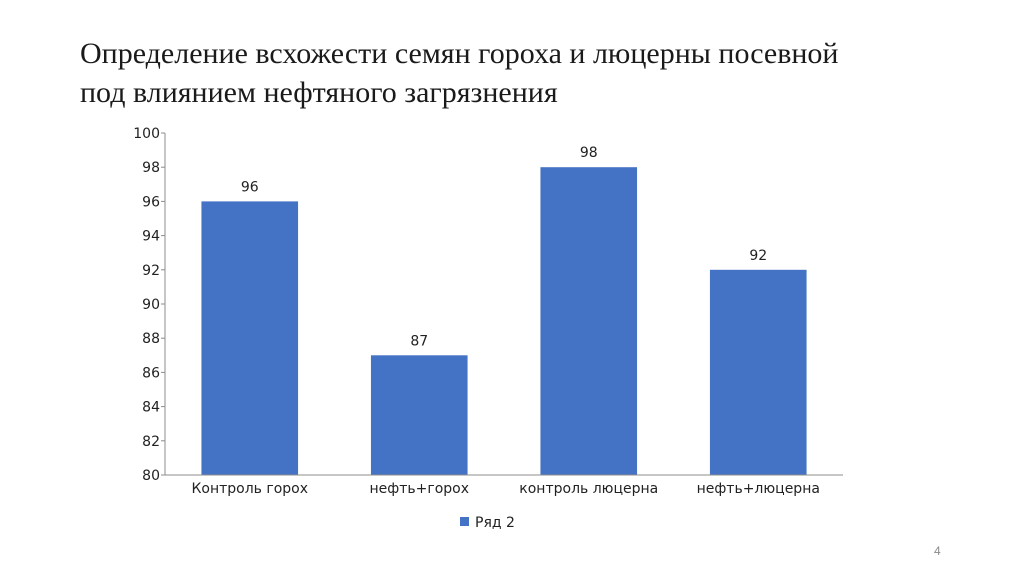 Image resolution: width=1024 pixels, height=576 pixels. I want to click on data-label: 96, so click(250, 187).